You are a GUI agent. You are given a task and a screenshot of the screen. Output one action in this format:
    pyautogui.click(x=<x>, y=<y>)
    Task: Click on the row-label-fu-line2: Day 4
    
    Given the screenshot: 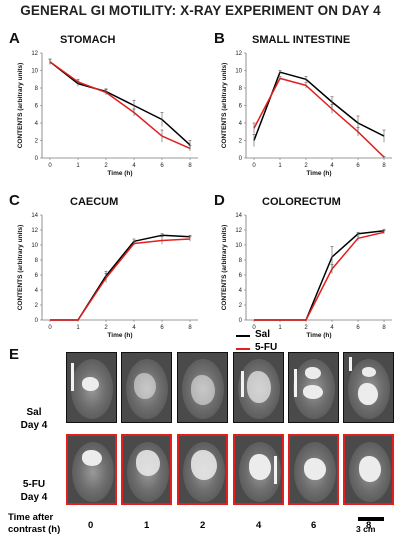 What is the action you would take?
    pyautogui.click(x=34, y=497)
    